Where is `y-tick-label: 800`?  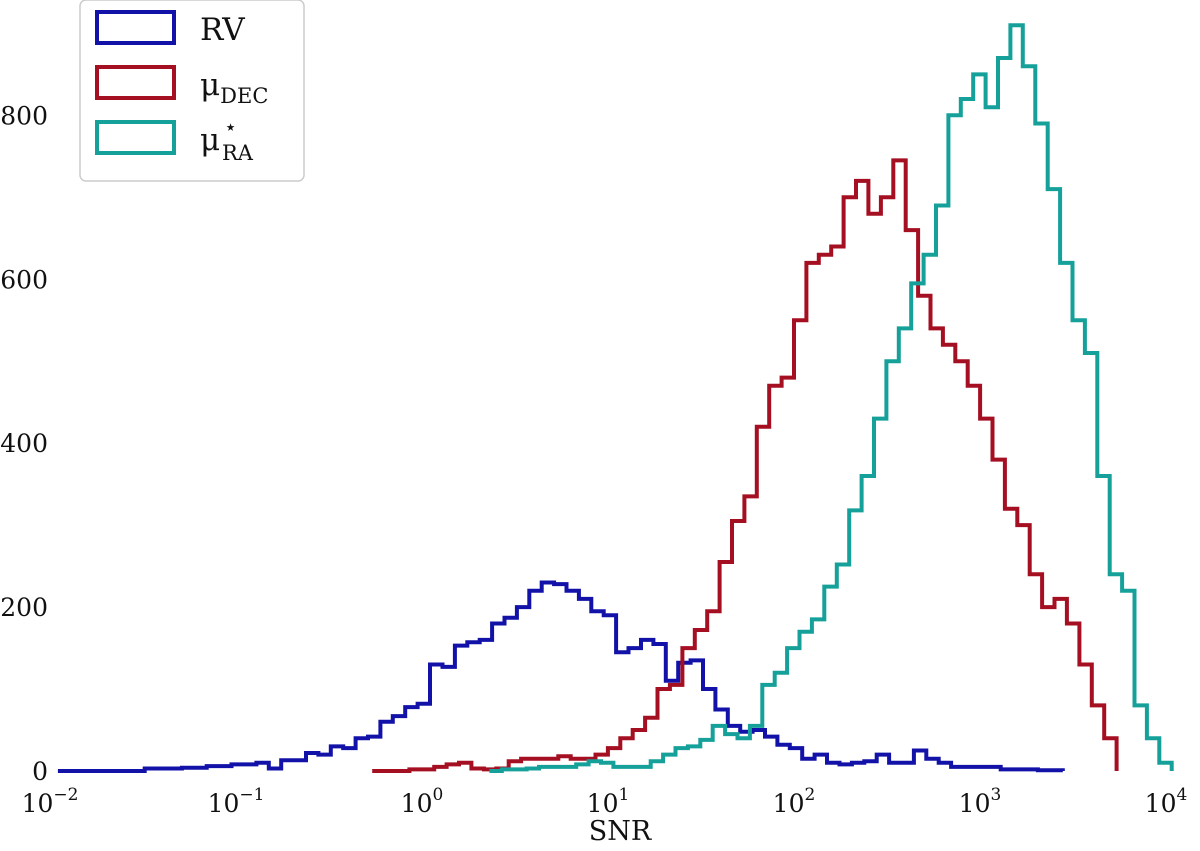 y-tick-label: 800 is located at coordinates (24, 115).